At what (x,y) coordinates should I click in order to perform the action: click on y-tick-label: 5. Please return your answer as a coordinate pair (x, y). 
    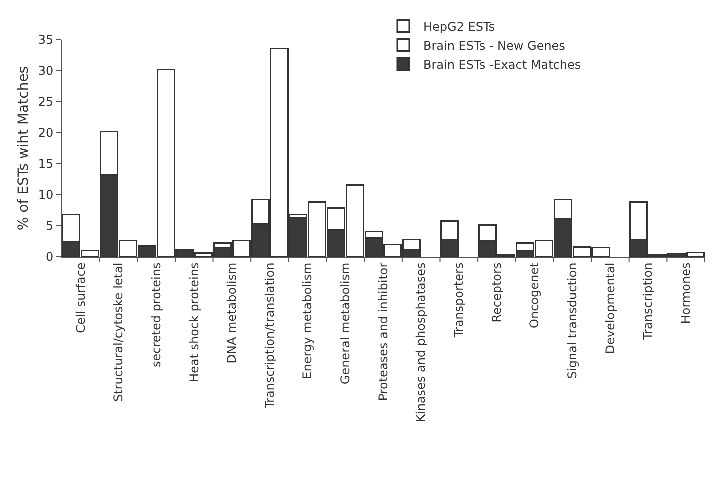
    Looking at the image, I should click on (50, 226).